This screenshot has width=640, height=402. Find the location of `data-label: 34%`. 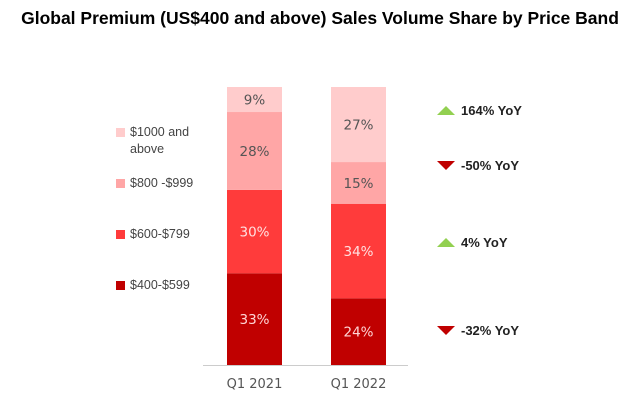

data-label: 34% is located at coordinates (358, 252).